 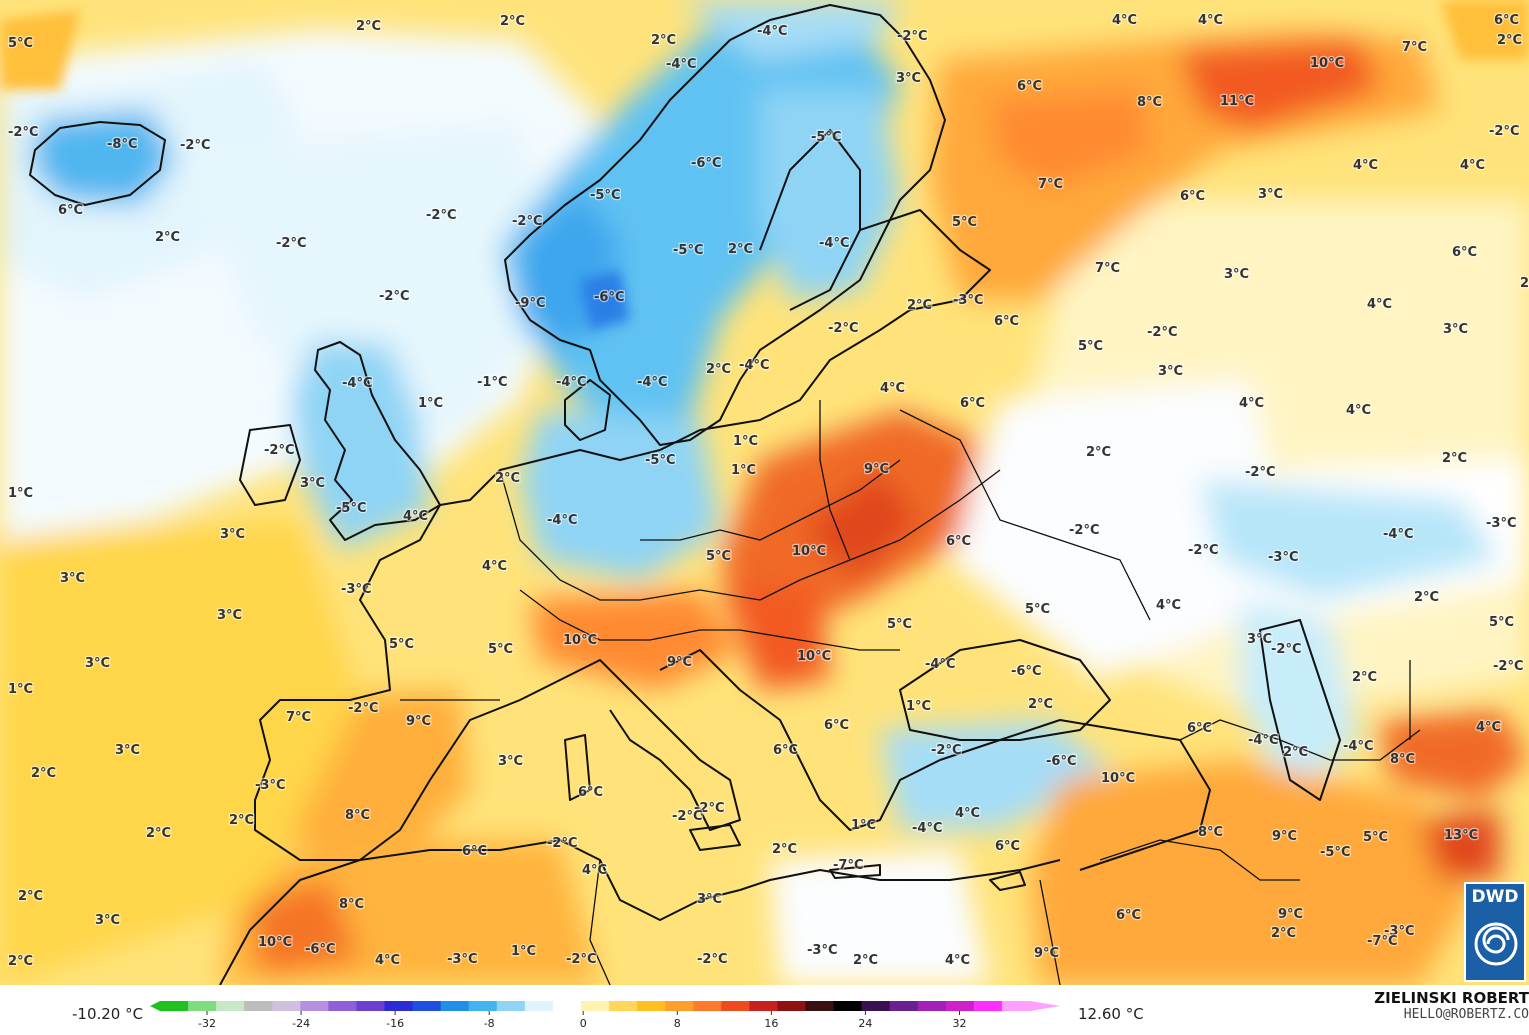 I want to click on scale-tick-label: -32, so click(x=207, y=1023).